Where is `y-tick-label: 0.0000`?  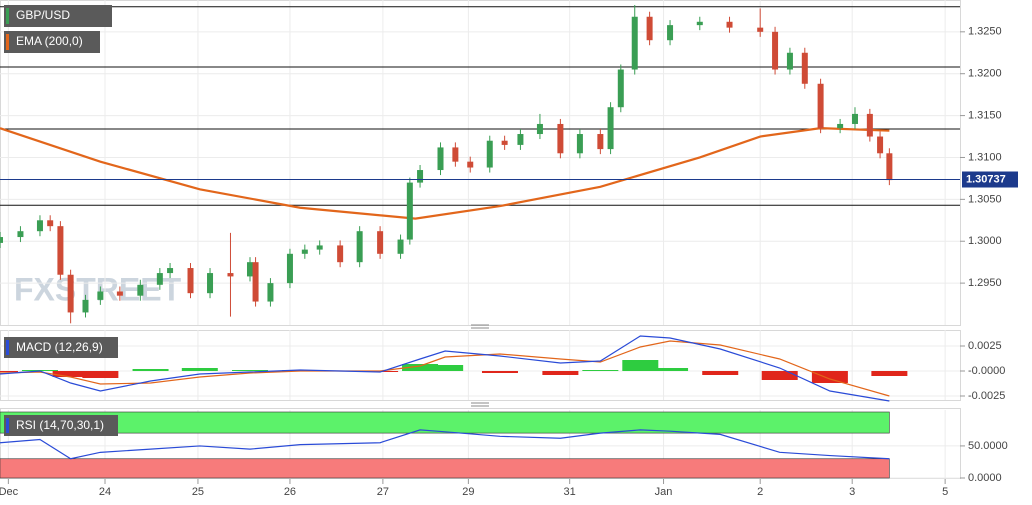 y-tick-label: 0.0000 is located at coordinates (985, 478).